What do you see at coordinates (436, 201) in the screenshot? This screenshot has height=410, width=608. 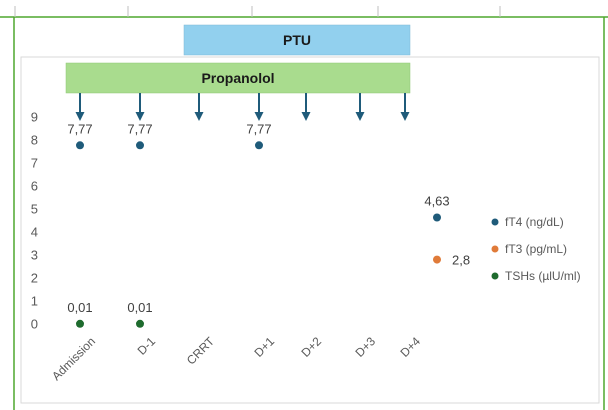 I see `data-label: 4,63` at bounding box center [436, 201].